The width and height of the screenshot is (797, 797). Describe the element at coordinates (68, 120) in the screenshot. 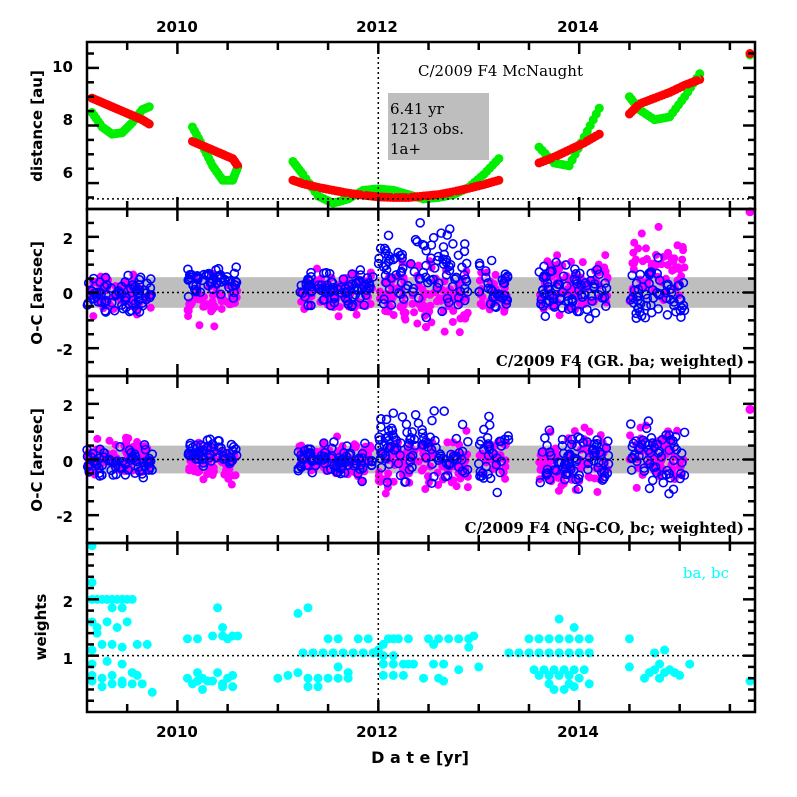

I see `y-tick-label: 8` at that location.